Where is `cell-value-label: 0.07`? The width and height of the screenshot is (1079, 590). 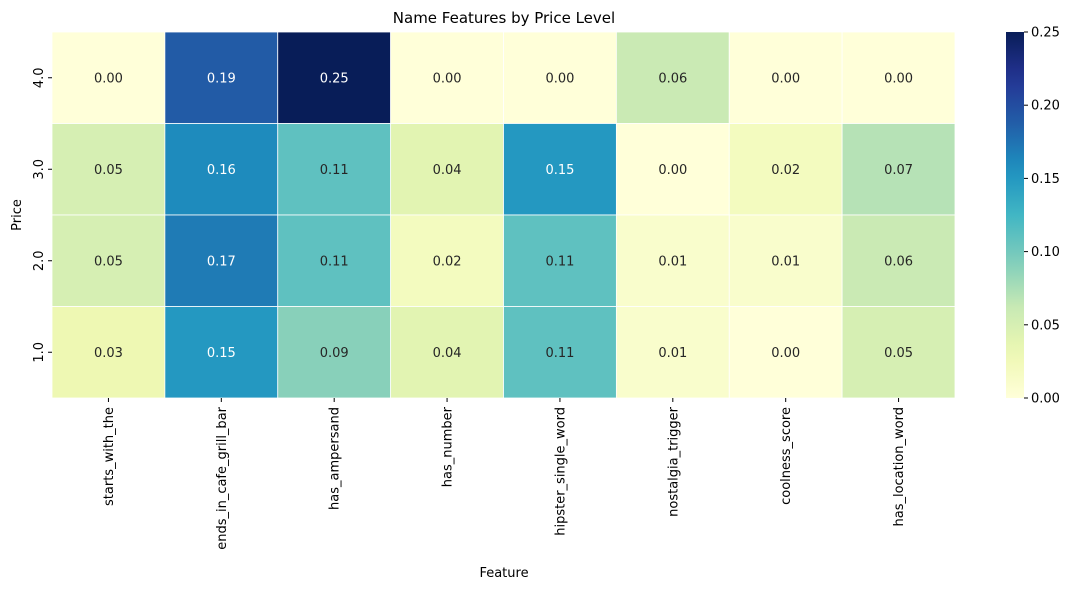
cell-value-label: 0.07 is located at coordinates (898, 170).